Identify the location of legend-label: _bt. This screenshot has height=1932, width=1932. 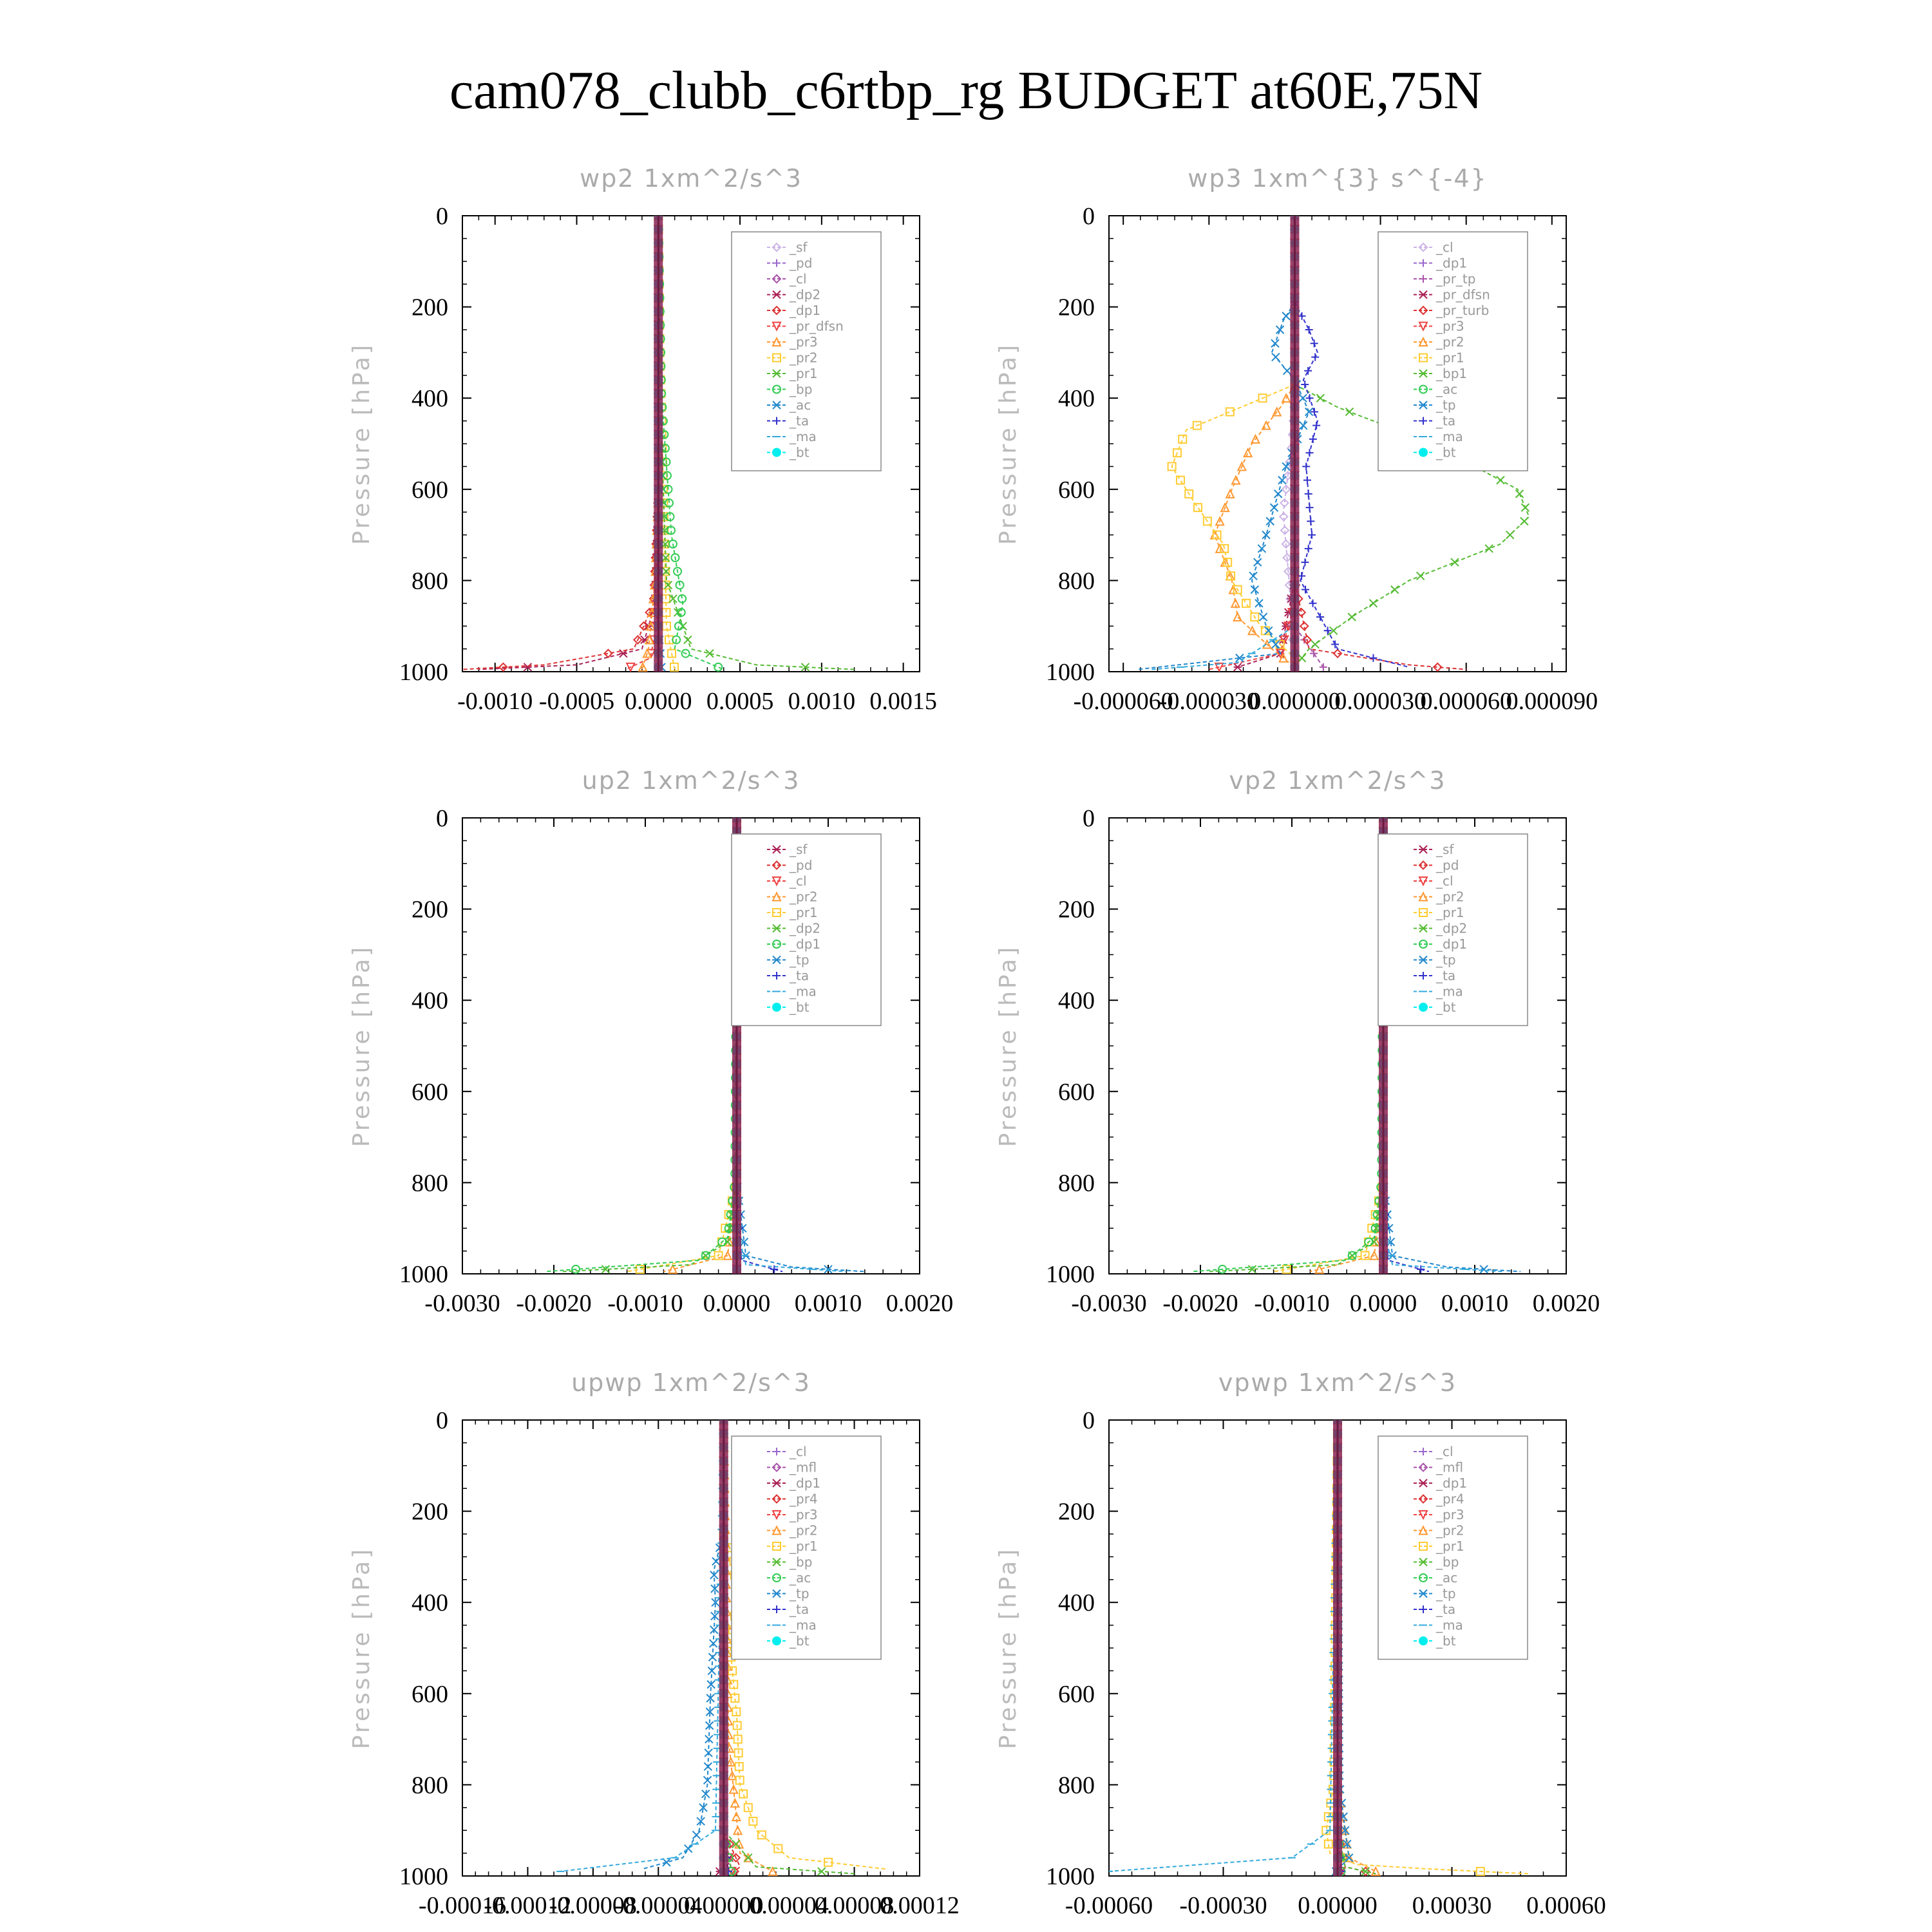
(1446, 1641).